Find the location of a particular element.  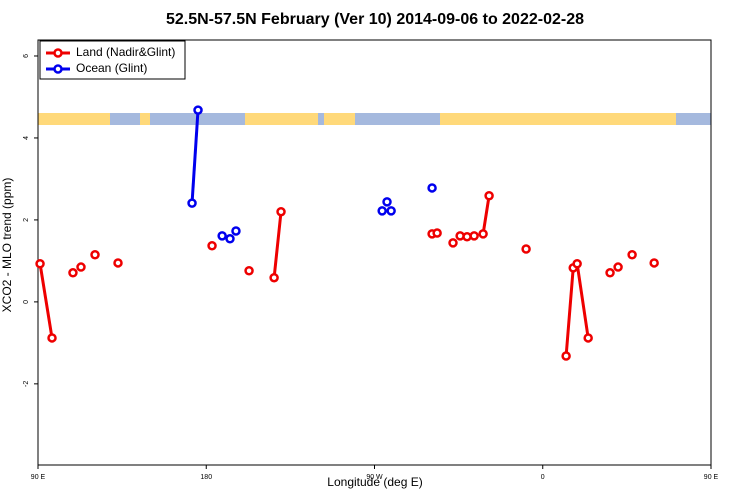

x-tick-label: 180 is located at coordinates (206, 477).